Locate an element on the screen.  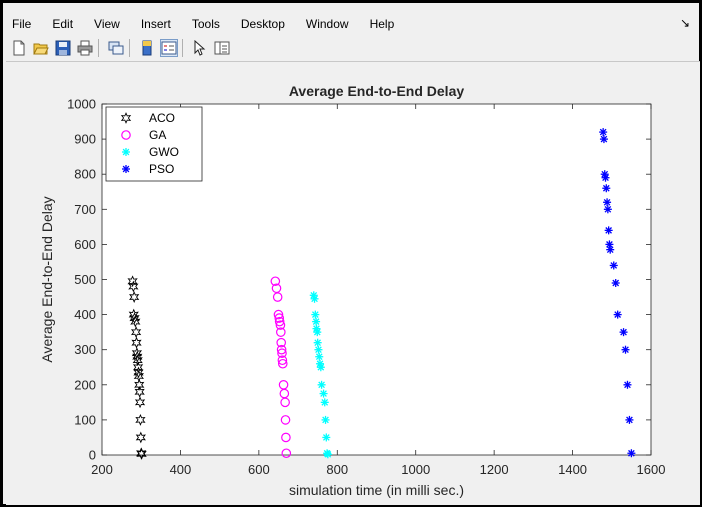
x-tick-label: 1000 is located at coordinates (415, 469).